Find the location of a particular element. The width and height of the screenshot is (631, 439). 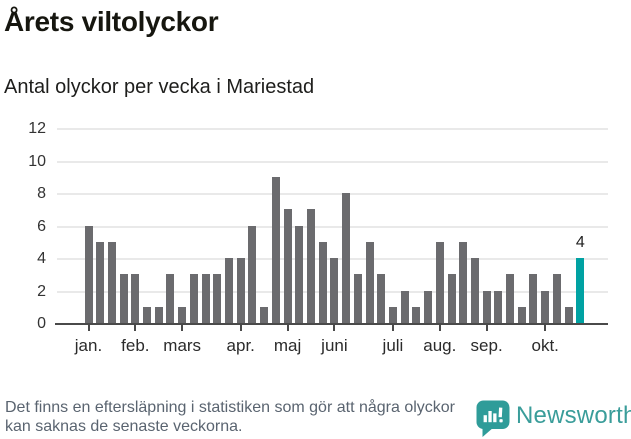

x-axis-tick-feb is located at coordinates (135, 328).